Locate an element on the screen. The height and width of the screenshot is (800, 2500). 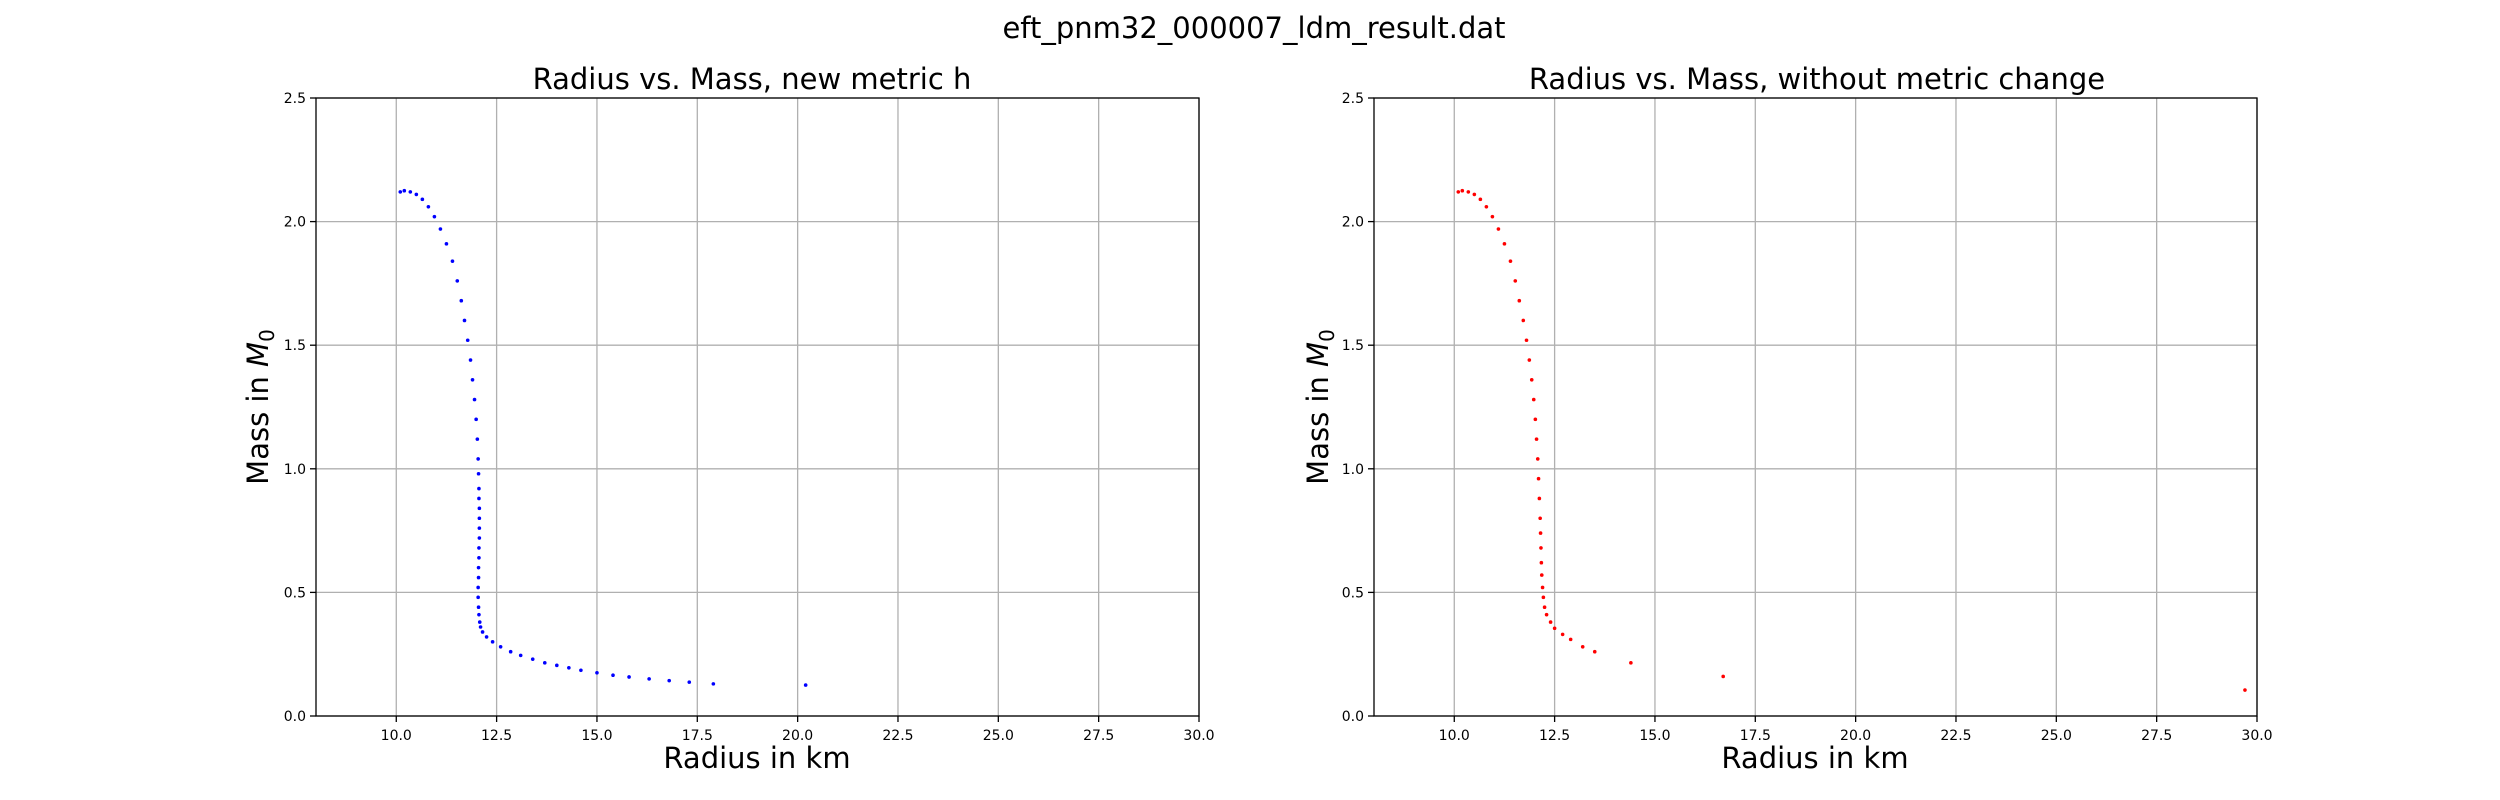
right-y-tick-label: 2.5 is located at coordinates (1353, 99).